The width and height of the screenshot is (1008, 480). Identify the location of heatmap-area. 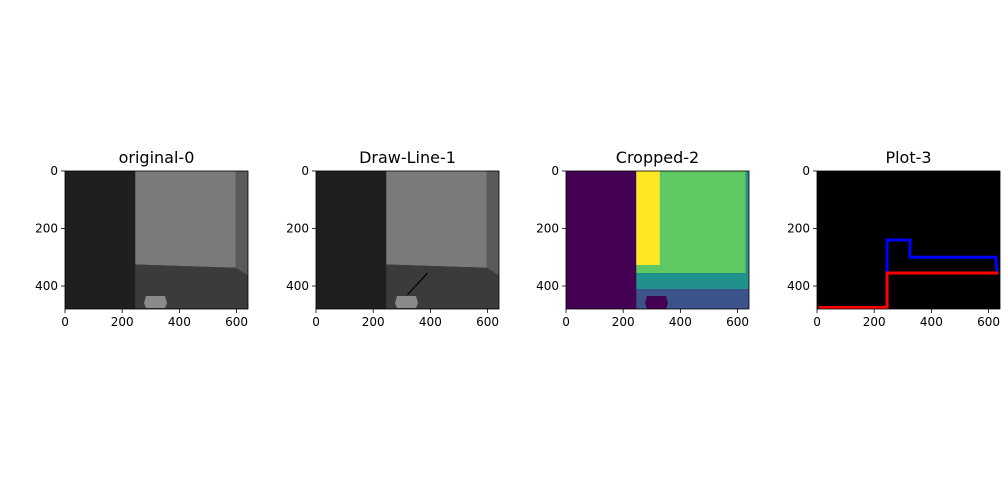
(657, 240).